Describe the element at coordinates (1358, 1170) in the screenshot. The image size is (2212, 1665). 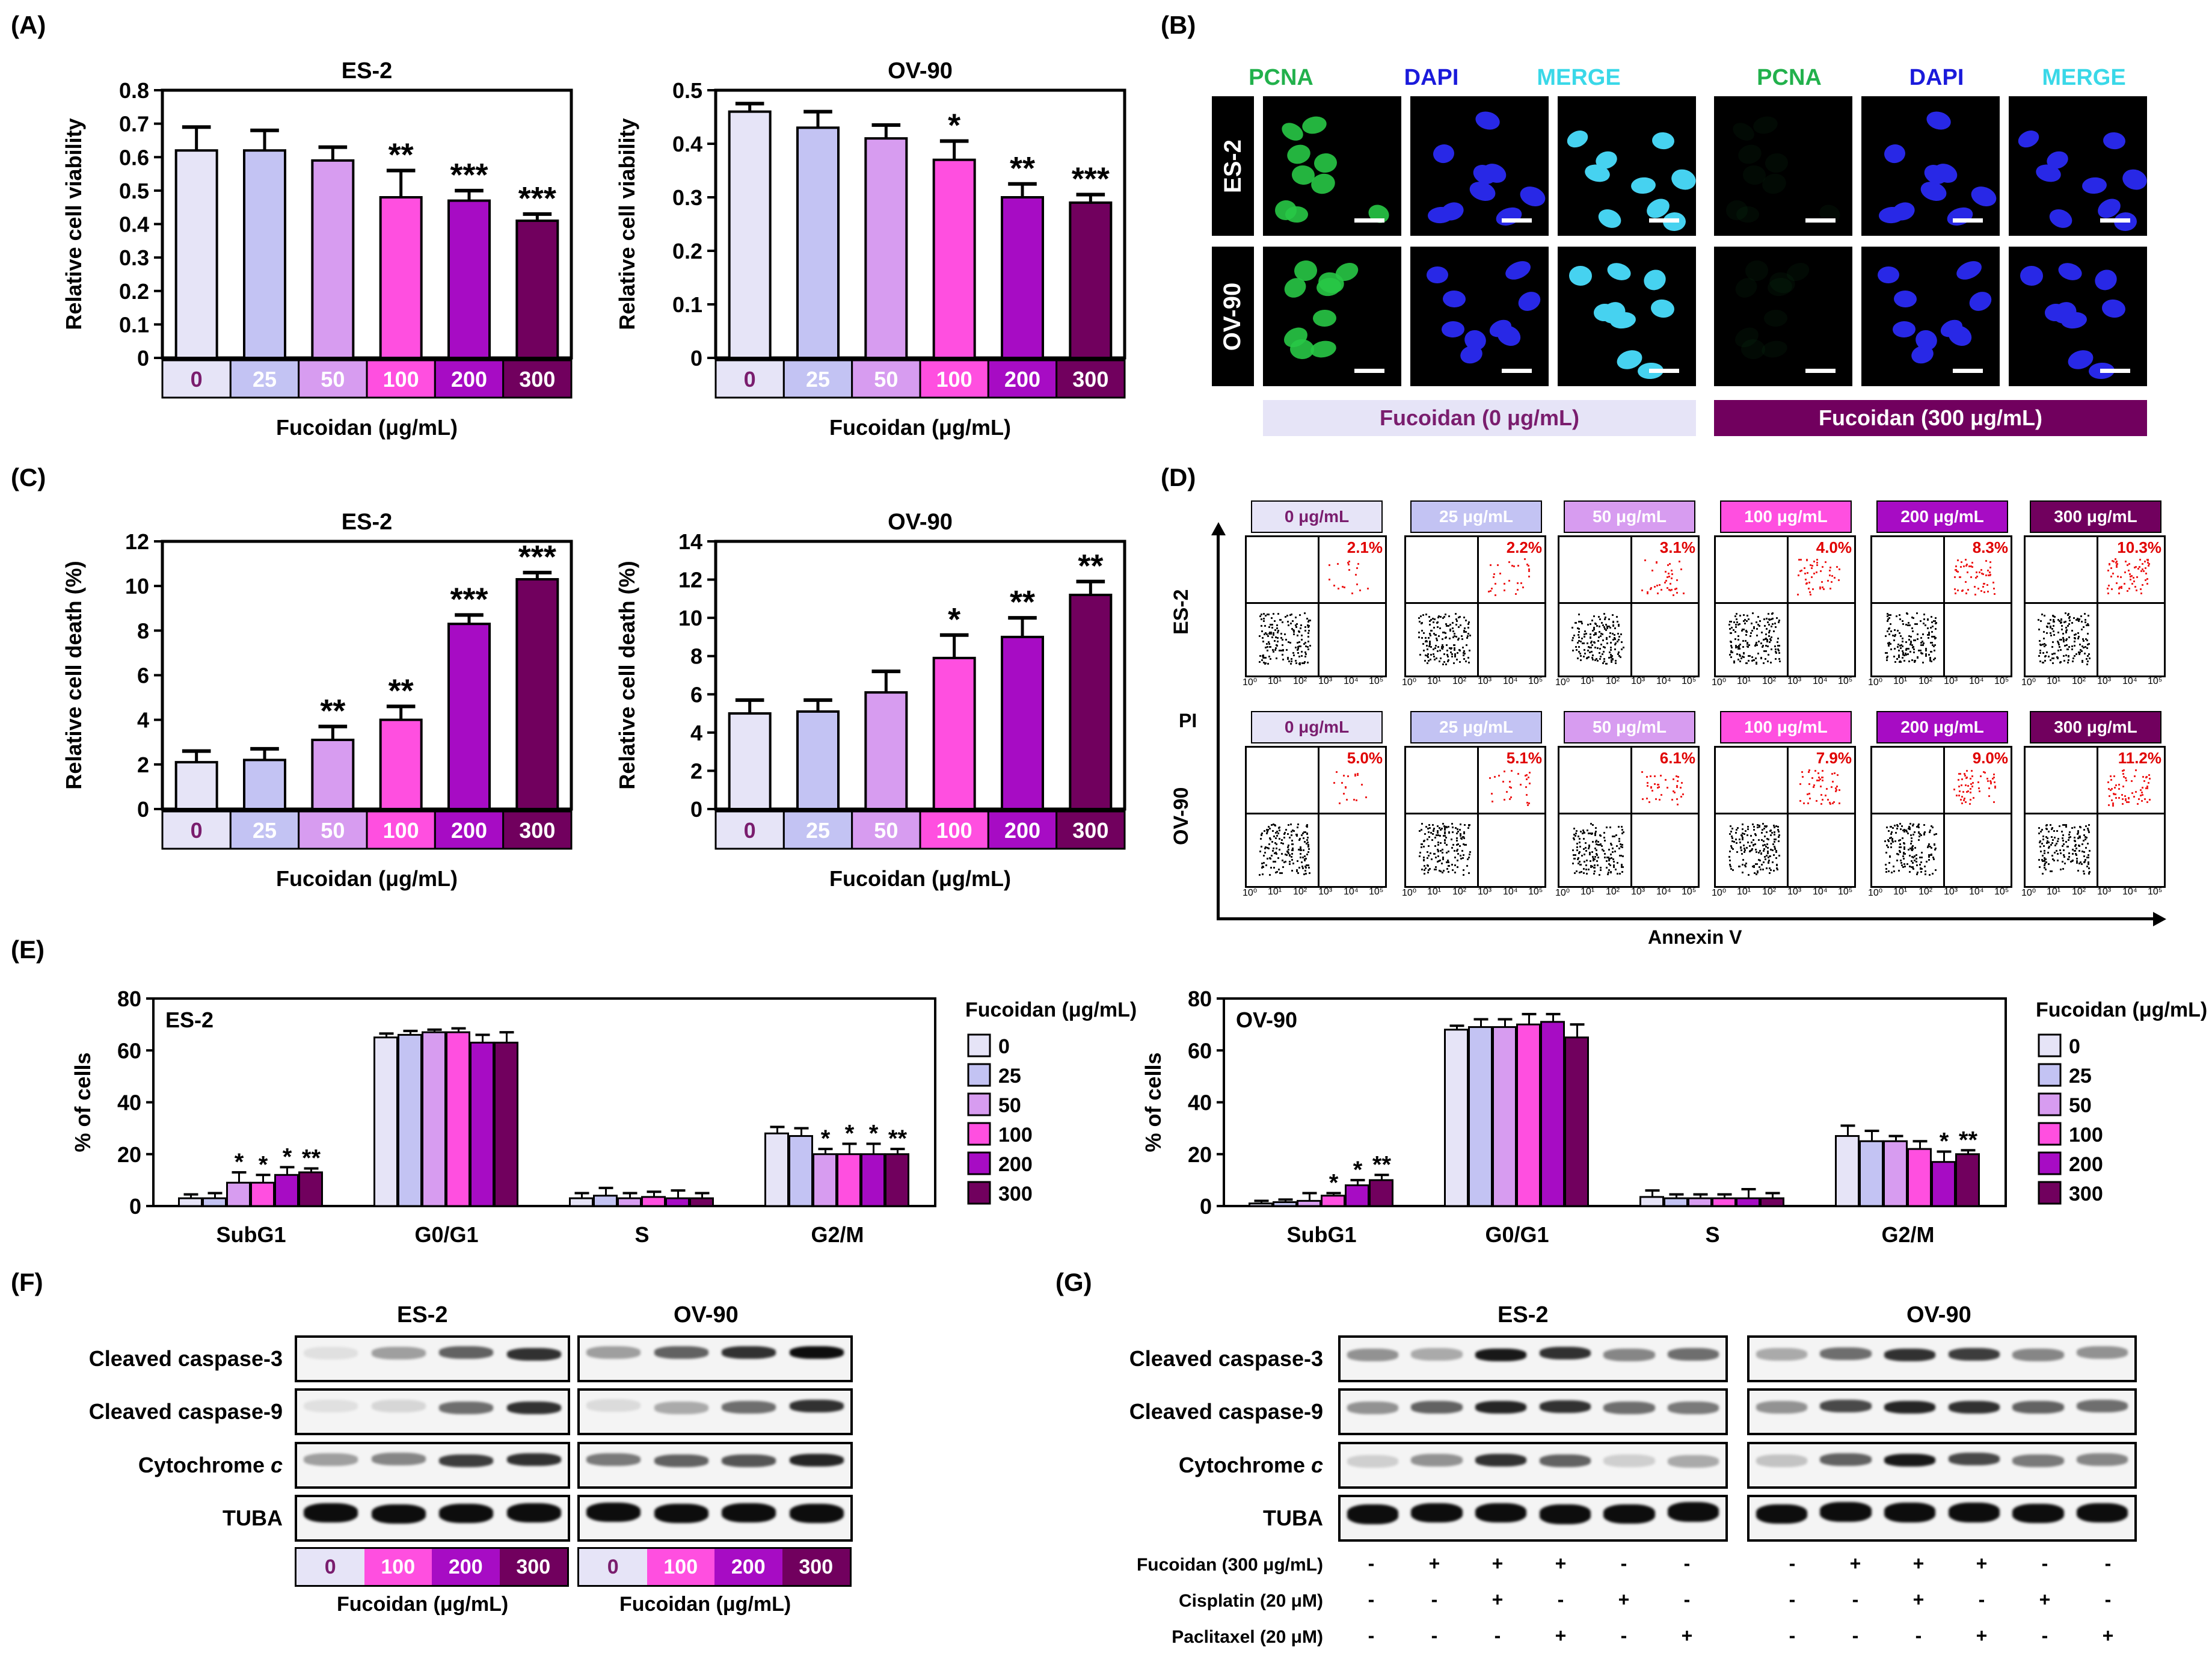
I see `significance-label: *` at that location.